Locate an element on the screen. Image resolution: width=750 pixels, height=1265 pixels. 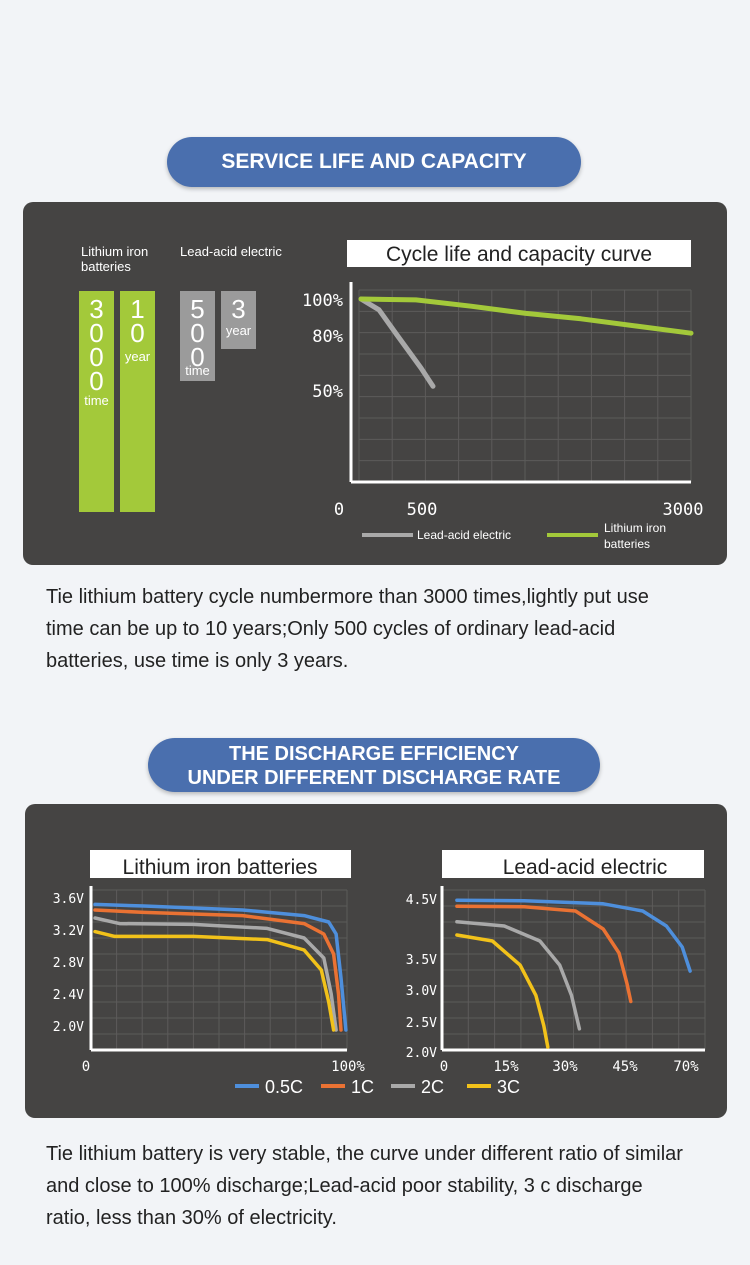
x-tick-label: 500 is located at coordinates (422, 510).